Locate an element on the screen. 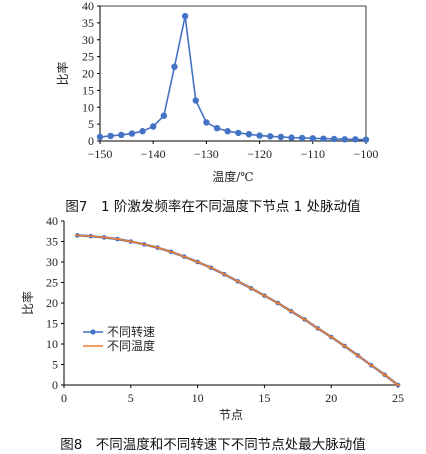 The height and width of the screenshot is (454, 426). x-tick-label: −120 is located at coordinates (259, 154).